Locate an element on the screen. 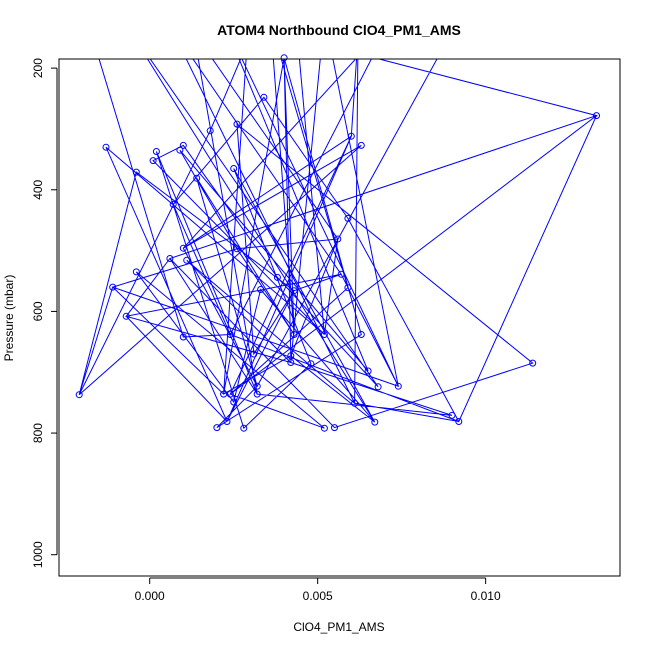 The height and width of the screenshot is (650, 650). x-tick-label: 0.005 is located at coordinates (318, 596).